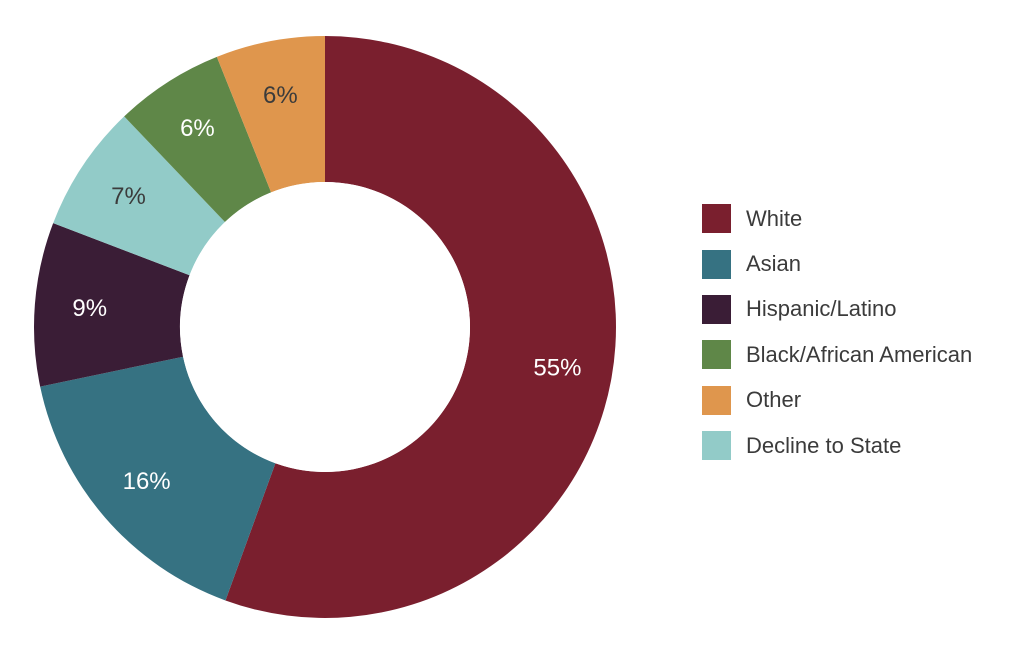  Describe the element at coordinates (862, 263) in the screenshot. I see `legend-item-asian: Asian` at that location.